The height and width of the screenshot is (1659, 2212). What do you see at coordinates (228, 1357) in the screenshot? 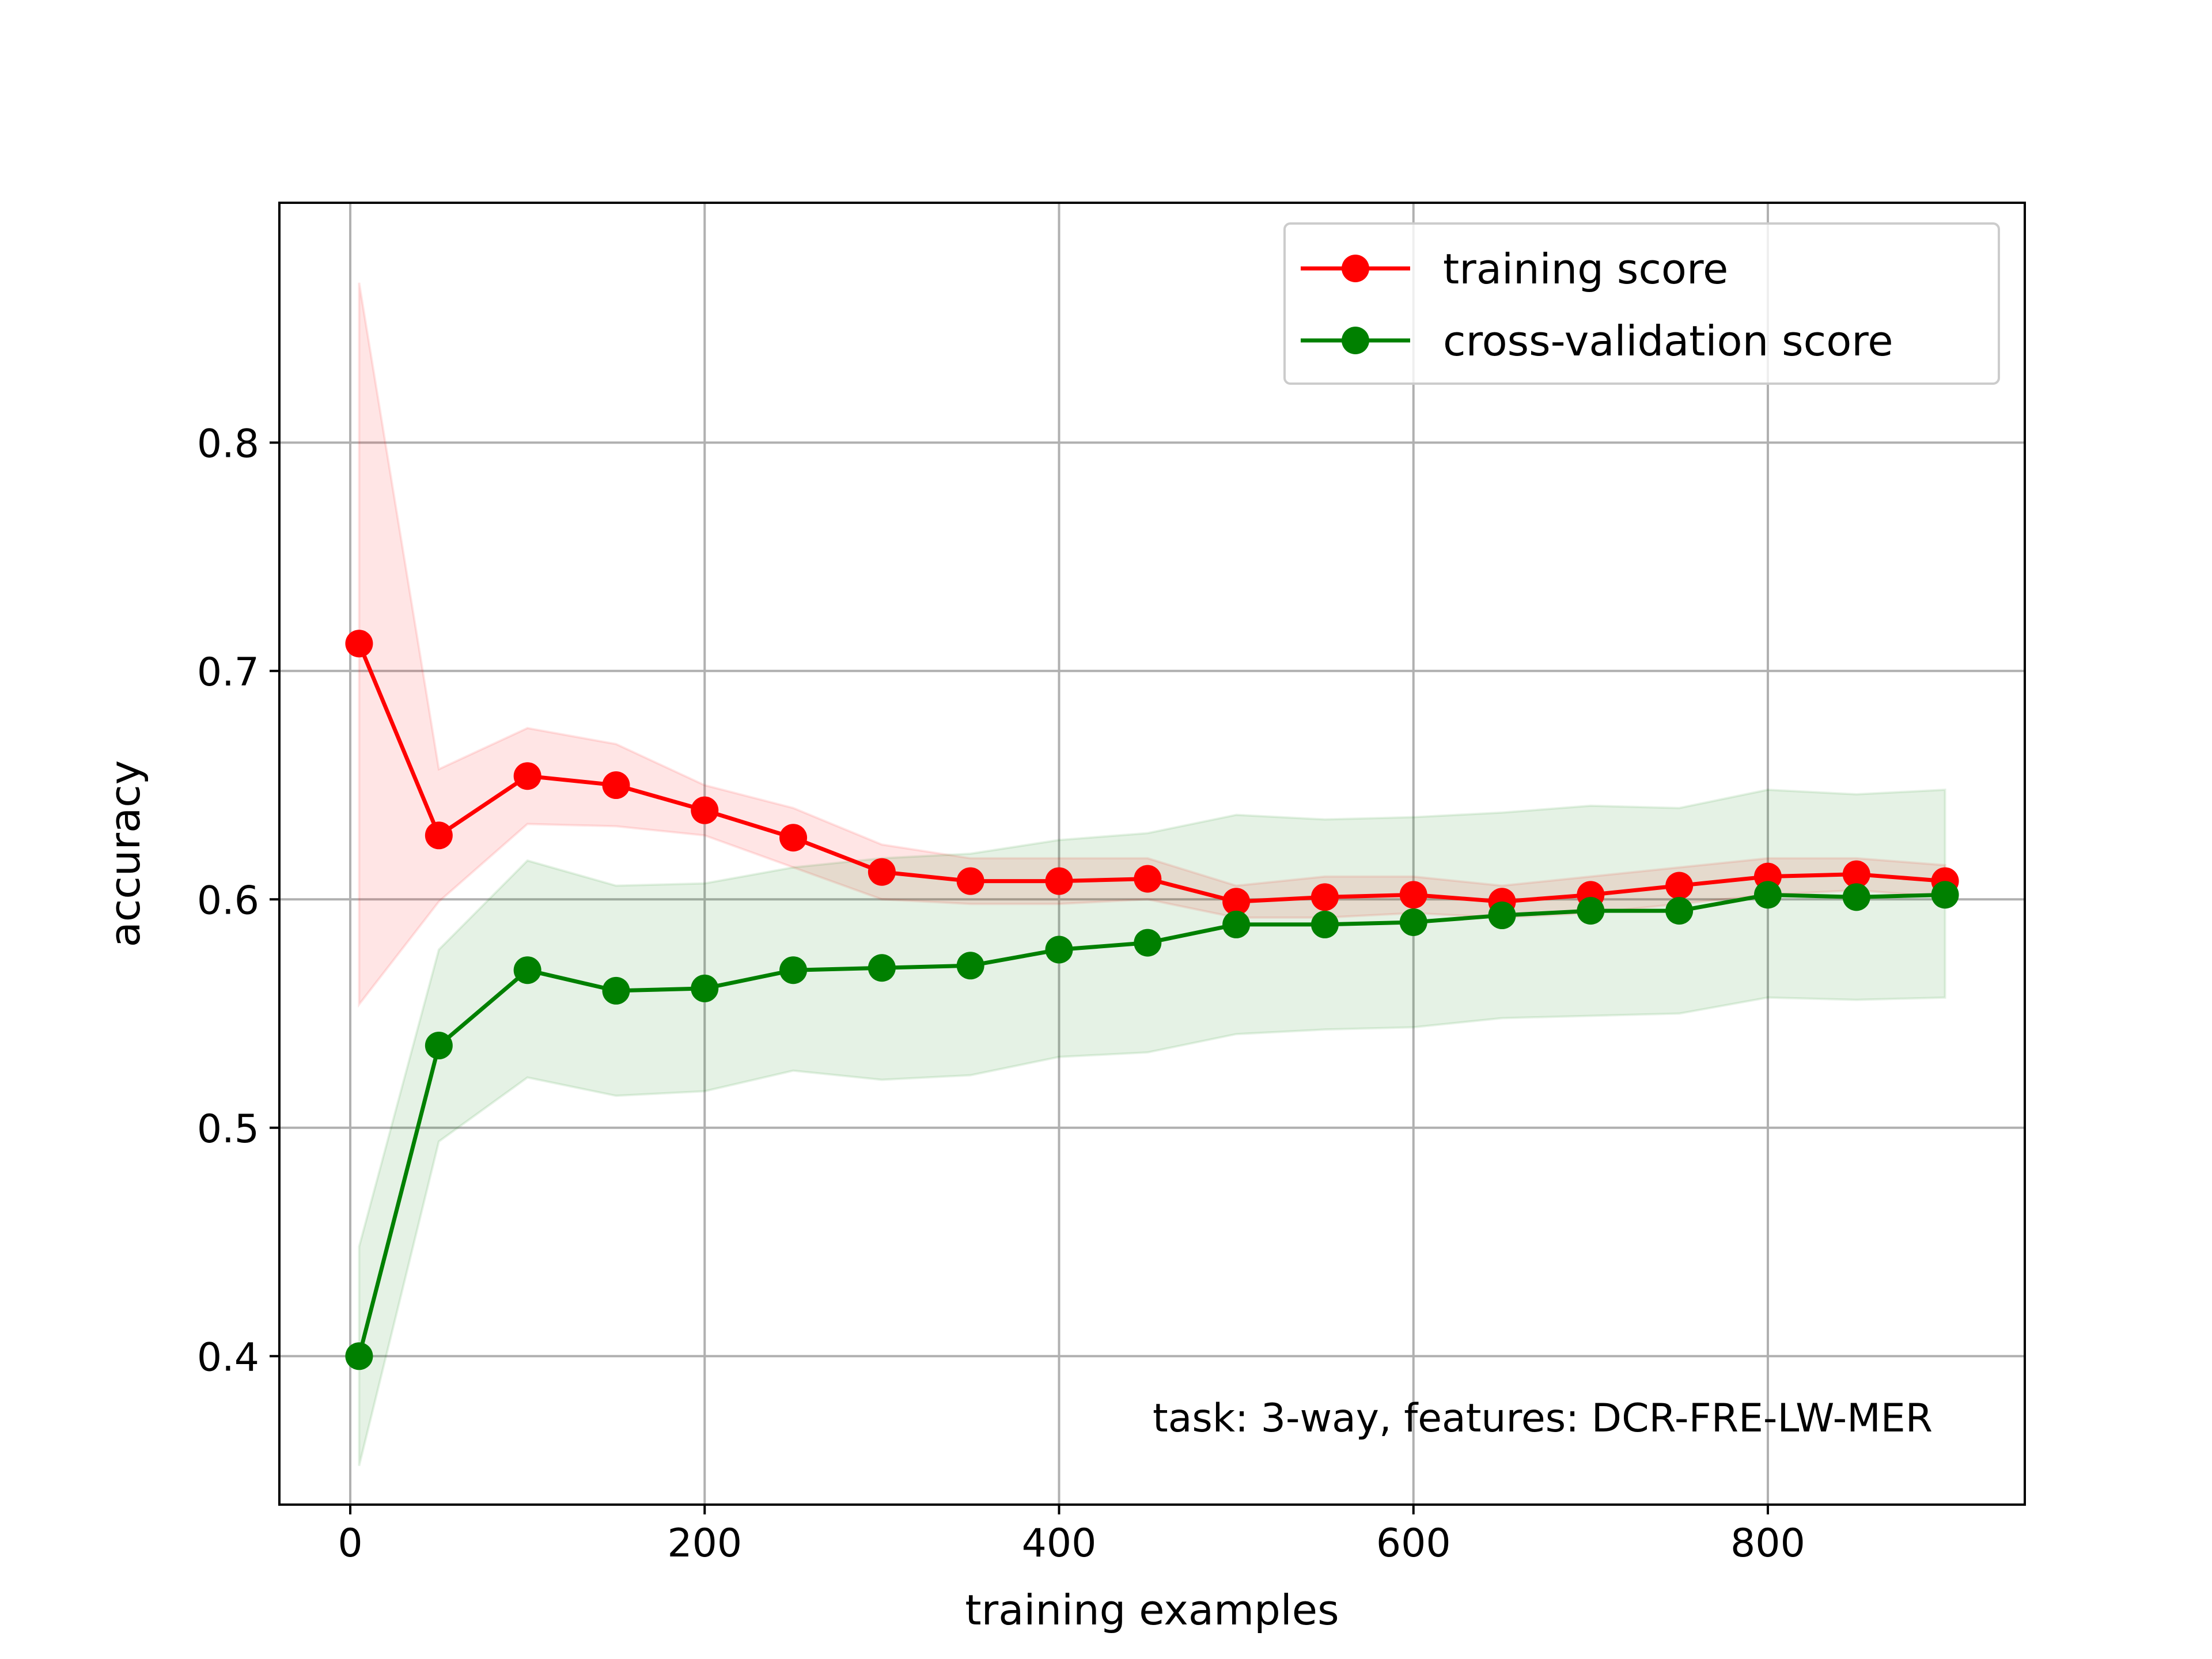
I see `y-tick-label: 0.4` at bounding box center [228, 1357].